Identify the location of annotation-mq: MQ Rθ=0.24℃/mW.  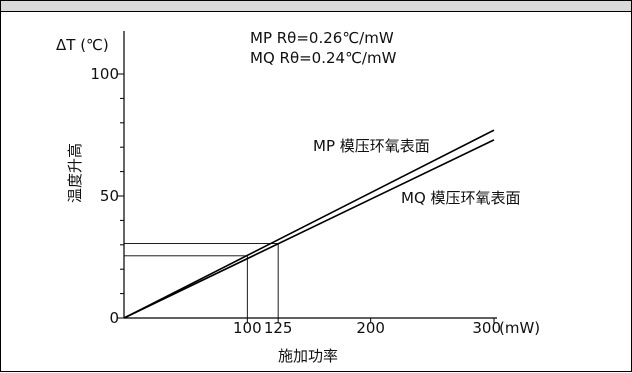
(323, 58).